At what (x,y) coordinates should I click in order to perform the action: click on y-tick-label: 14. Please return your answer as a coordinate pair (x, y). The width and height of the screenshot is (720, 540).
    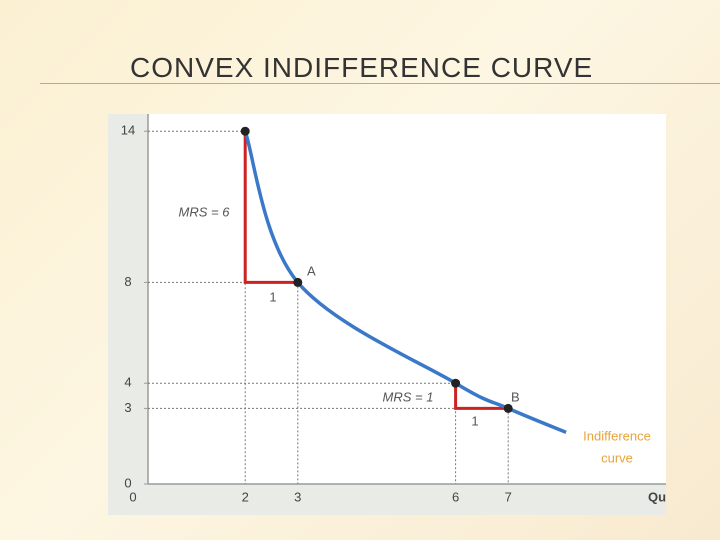
    Looking at the image, I should click on (128, 130).